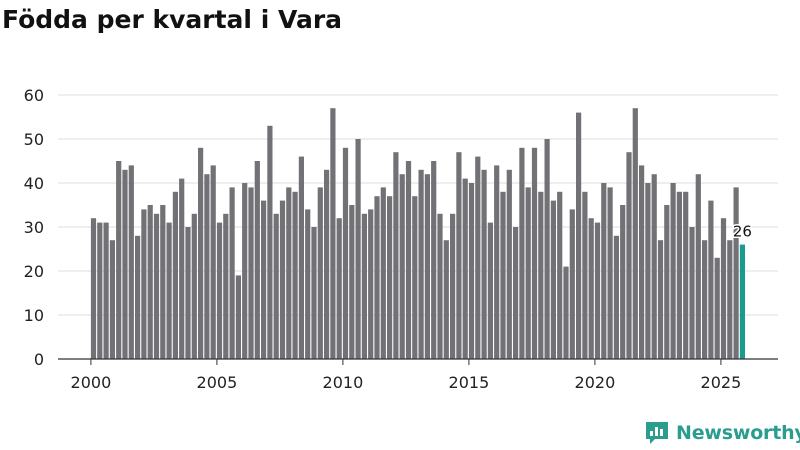  I want to click on newsworthy-logo: Newsworthy, so click(722, 433).